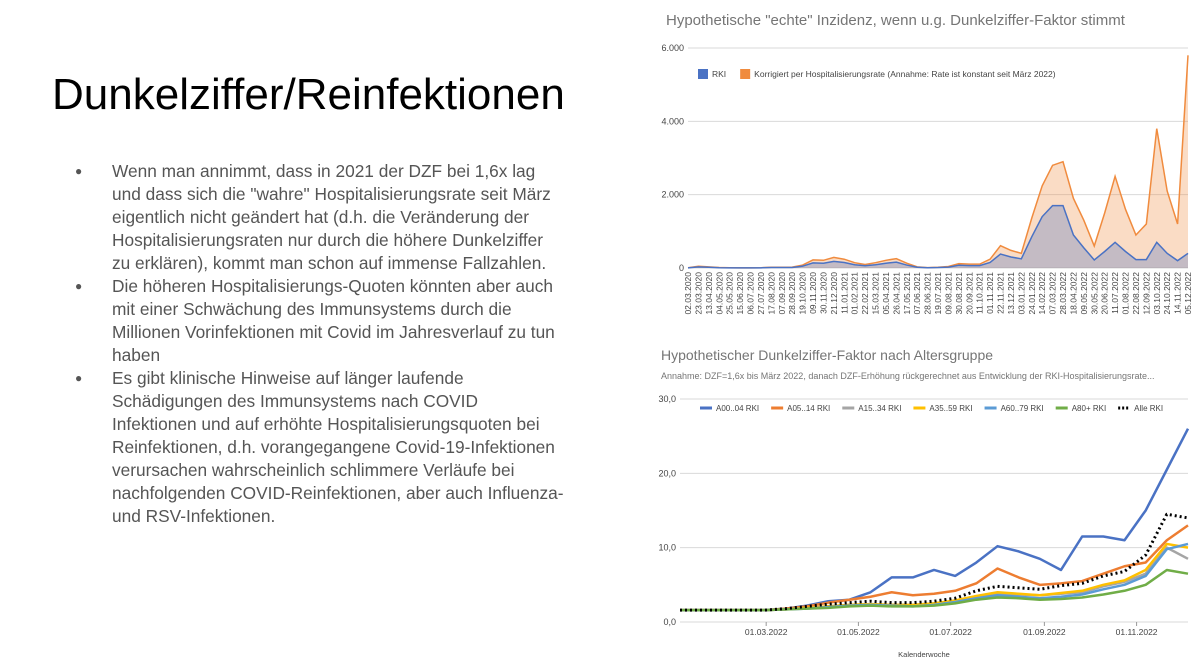 Image resolution: width=1200 pixels, height=672 pixels. Describe the element at coordinates (1053, 293) in the screenshot. I see `x-tick-label: 07.03.2022` at that location.